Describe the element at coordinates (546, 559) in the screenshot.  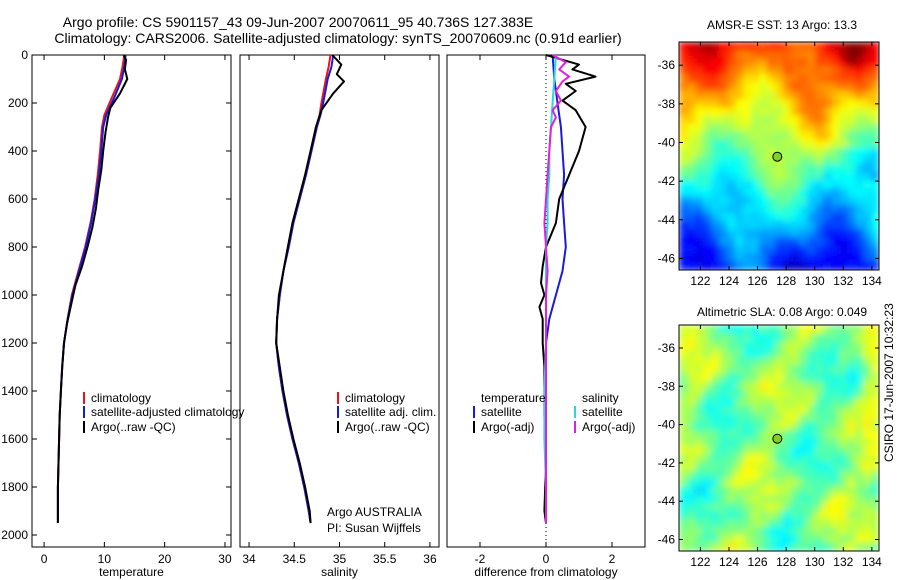
I see `x-tick-label: 0` at that location.